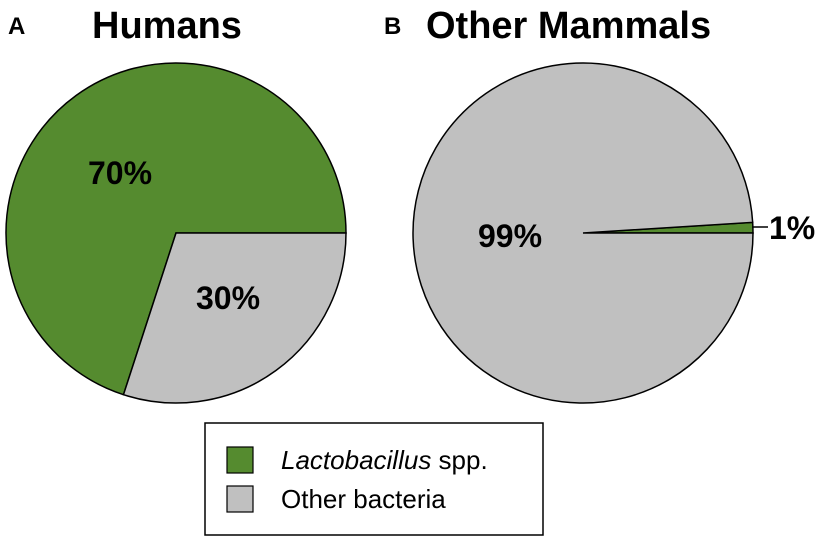 This screenshot has height=541, width=827. I want to click on pie-b-label-other: 99%, so click(510, 236).